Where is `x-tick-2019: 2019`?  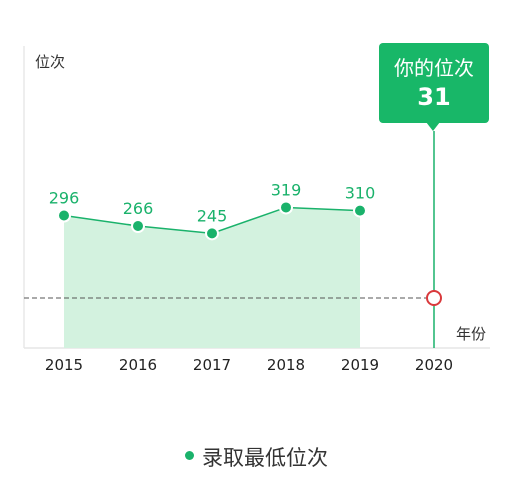
x-tick-2019: 2019 is located at coordinates (360, 365).